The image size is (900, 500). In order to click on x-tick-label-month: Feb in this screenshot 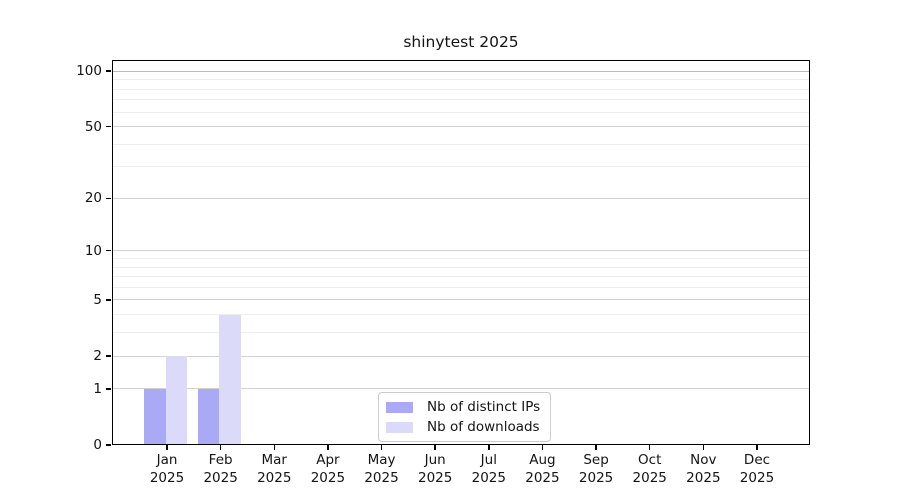, I will do `click(220, 460)`.